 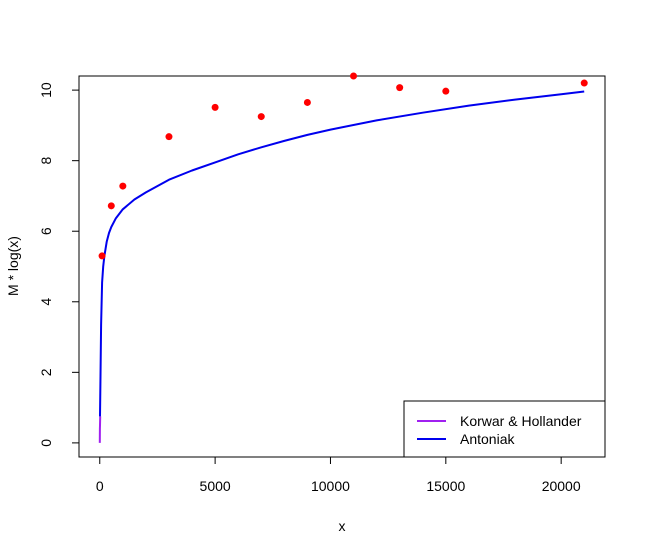 I want to click on x-tick-label: 20000, so click(x=561, y=486).